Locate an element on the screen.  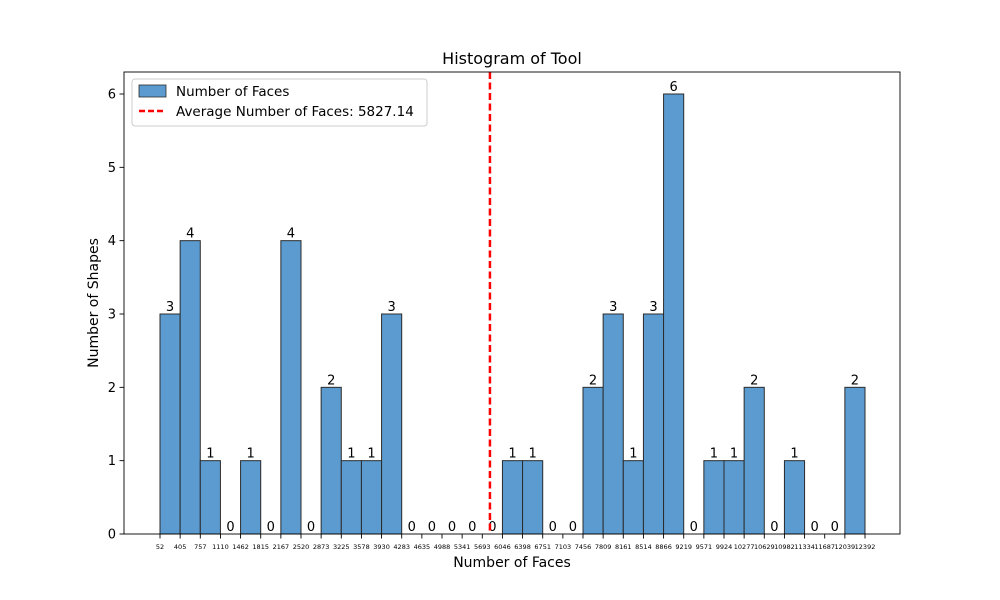
legend-swatch-bars is located at coordinates (152, 91).